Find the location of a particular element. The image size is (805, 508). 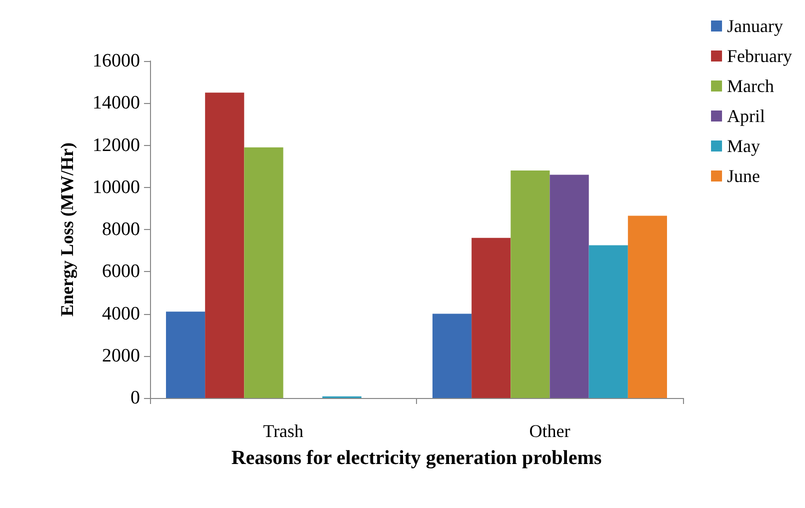

legend-label: March is located at coordinates (750, 86).